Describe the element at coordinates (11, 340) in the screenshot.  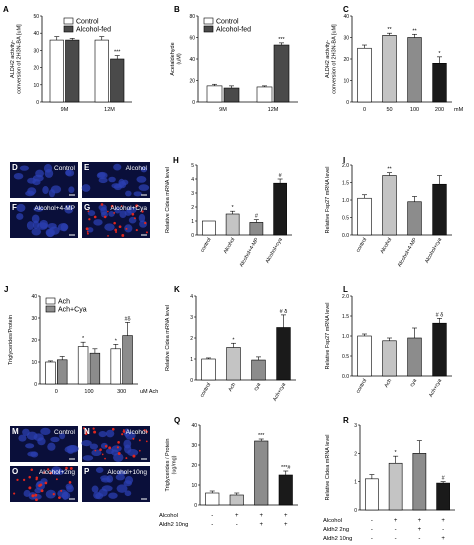
I see `y-axis-label: Triglycerides/Protein` at that location.